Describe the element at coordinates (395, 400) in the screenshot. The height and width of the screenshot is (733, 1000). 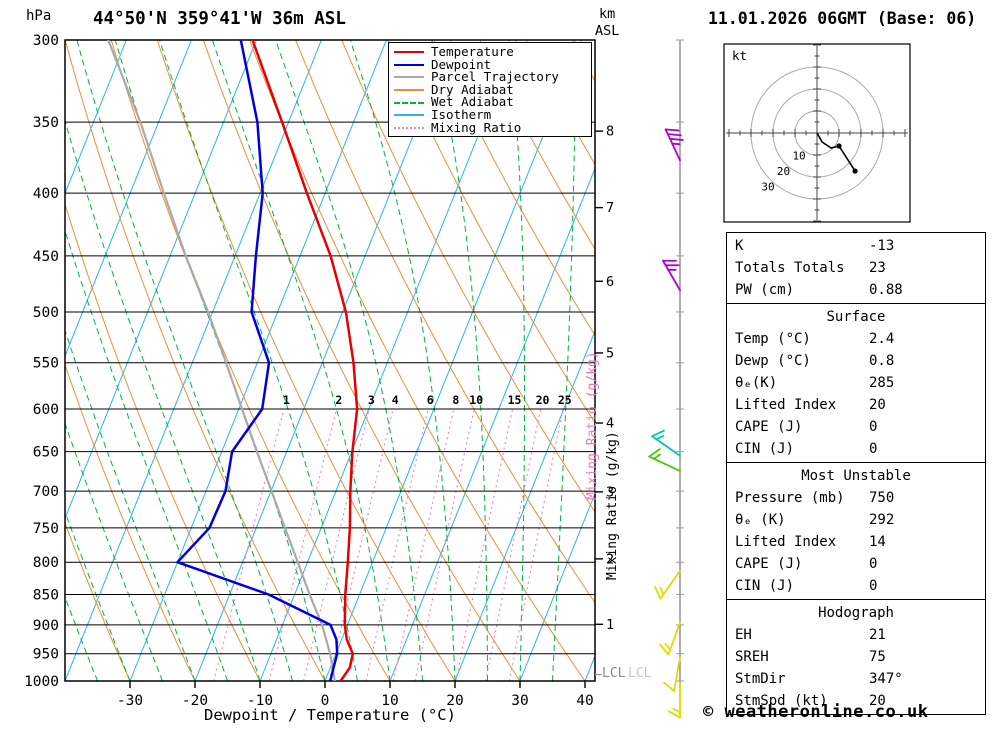
I see `mixing-ratio-value: 4` at that location.